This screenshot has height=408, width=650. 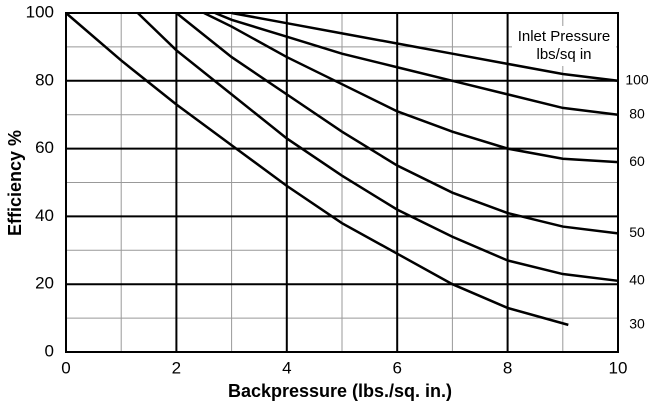 What do you see at coordinates (425, 47) in the screenshot?
I see `series-line` at bounding box center [425, 47].